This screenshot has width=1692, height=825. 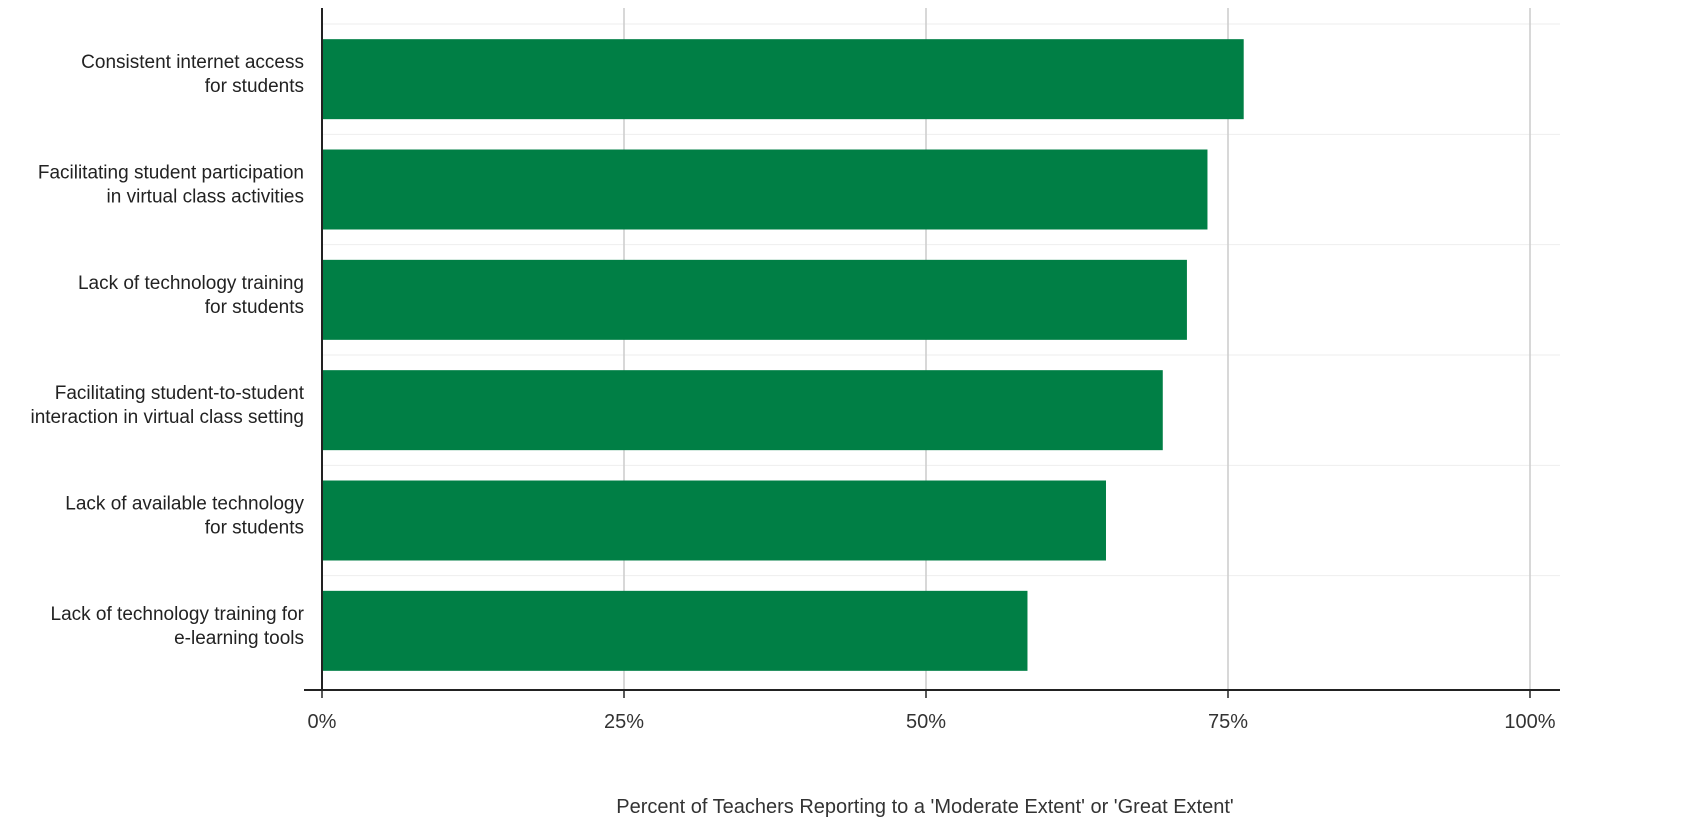 I want to click on category-label-line: in virtual class activities, so click(x=205, y=197).